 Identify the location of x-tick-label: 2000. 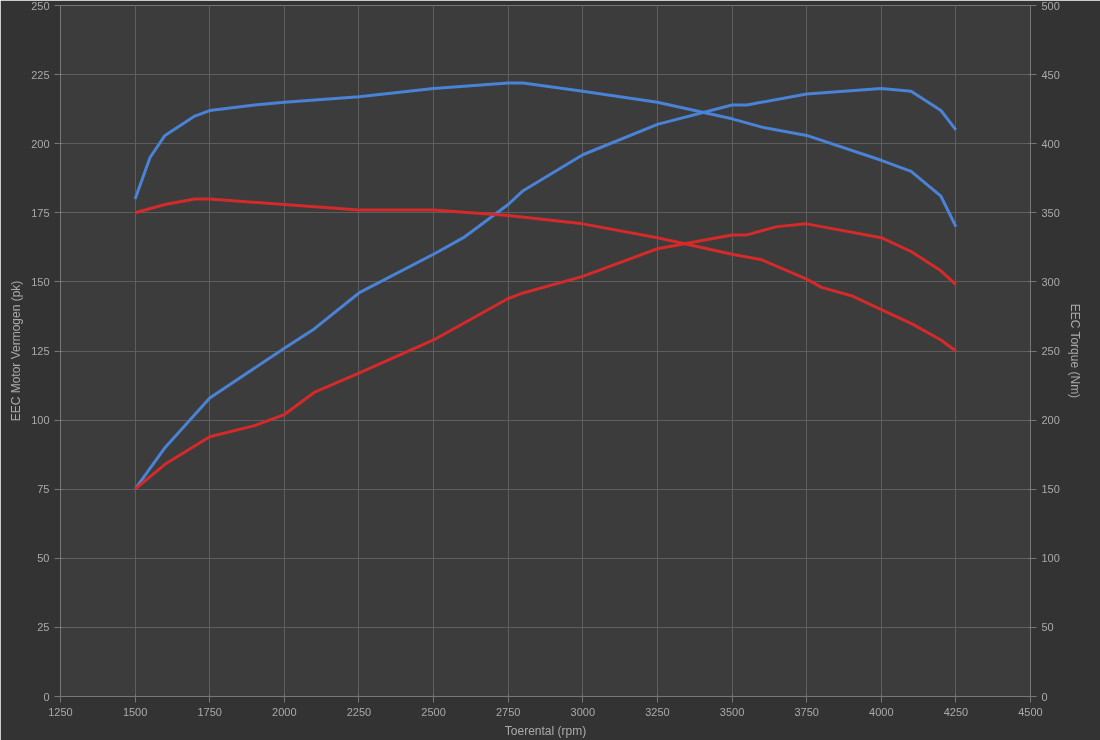
(284, 711).